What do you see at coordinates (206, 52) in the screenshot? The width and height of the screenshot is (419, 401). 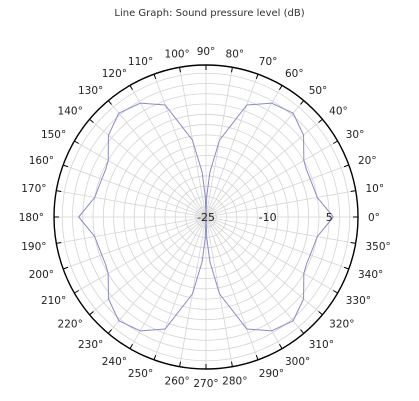 I see `angle-tick-label-90: 90°` at bounding box center [206, 52].